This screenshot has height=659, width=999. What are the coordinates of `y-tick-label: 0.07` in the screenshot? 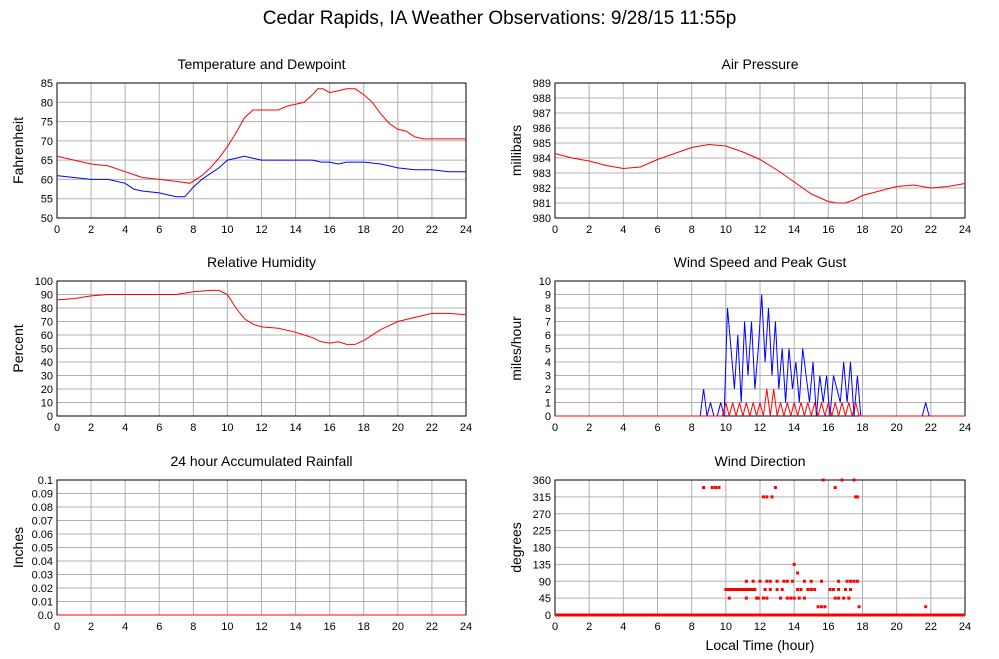 It's located at (42, 522).